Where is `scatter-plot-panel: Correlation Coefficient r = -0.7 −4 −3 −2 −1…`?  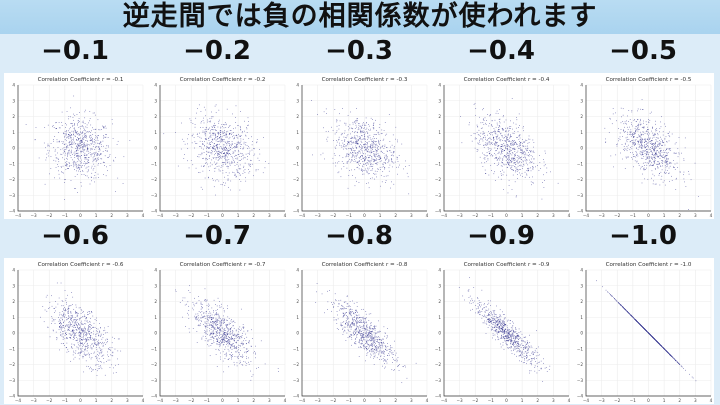 scatter-plot-panel: Correlation Coefficient r = -0.7 −4 −3 −2 −1… is located at coordinates (217, 331).